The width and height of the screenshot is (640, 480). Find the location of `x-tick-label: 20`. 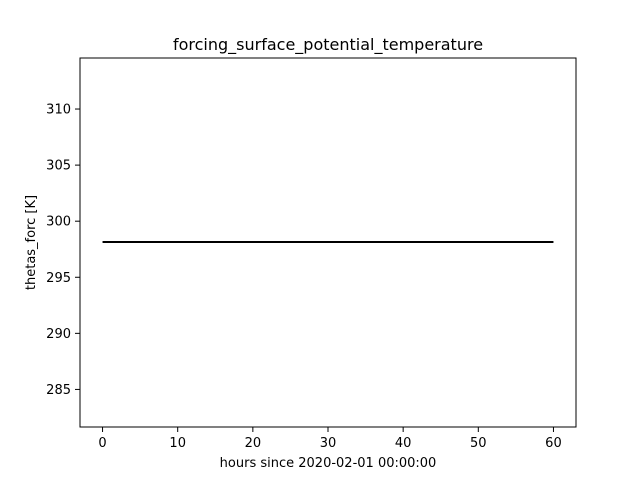

x-tick-label: 20 is located at coordinates (253, 443).